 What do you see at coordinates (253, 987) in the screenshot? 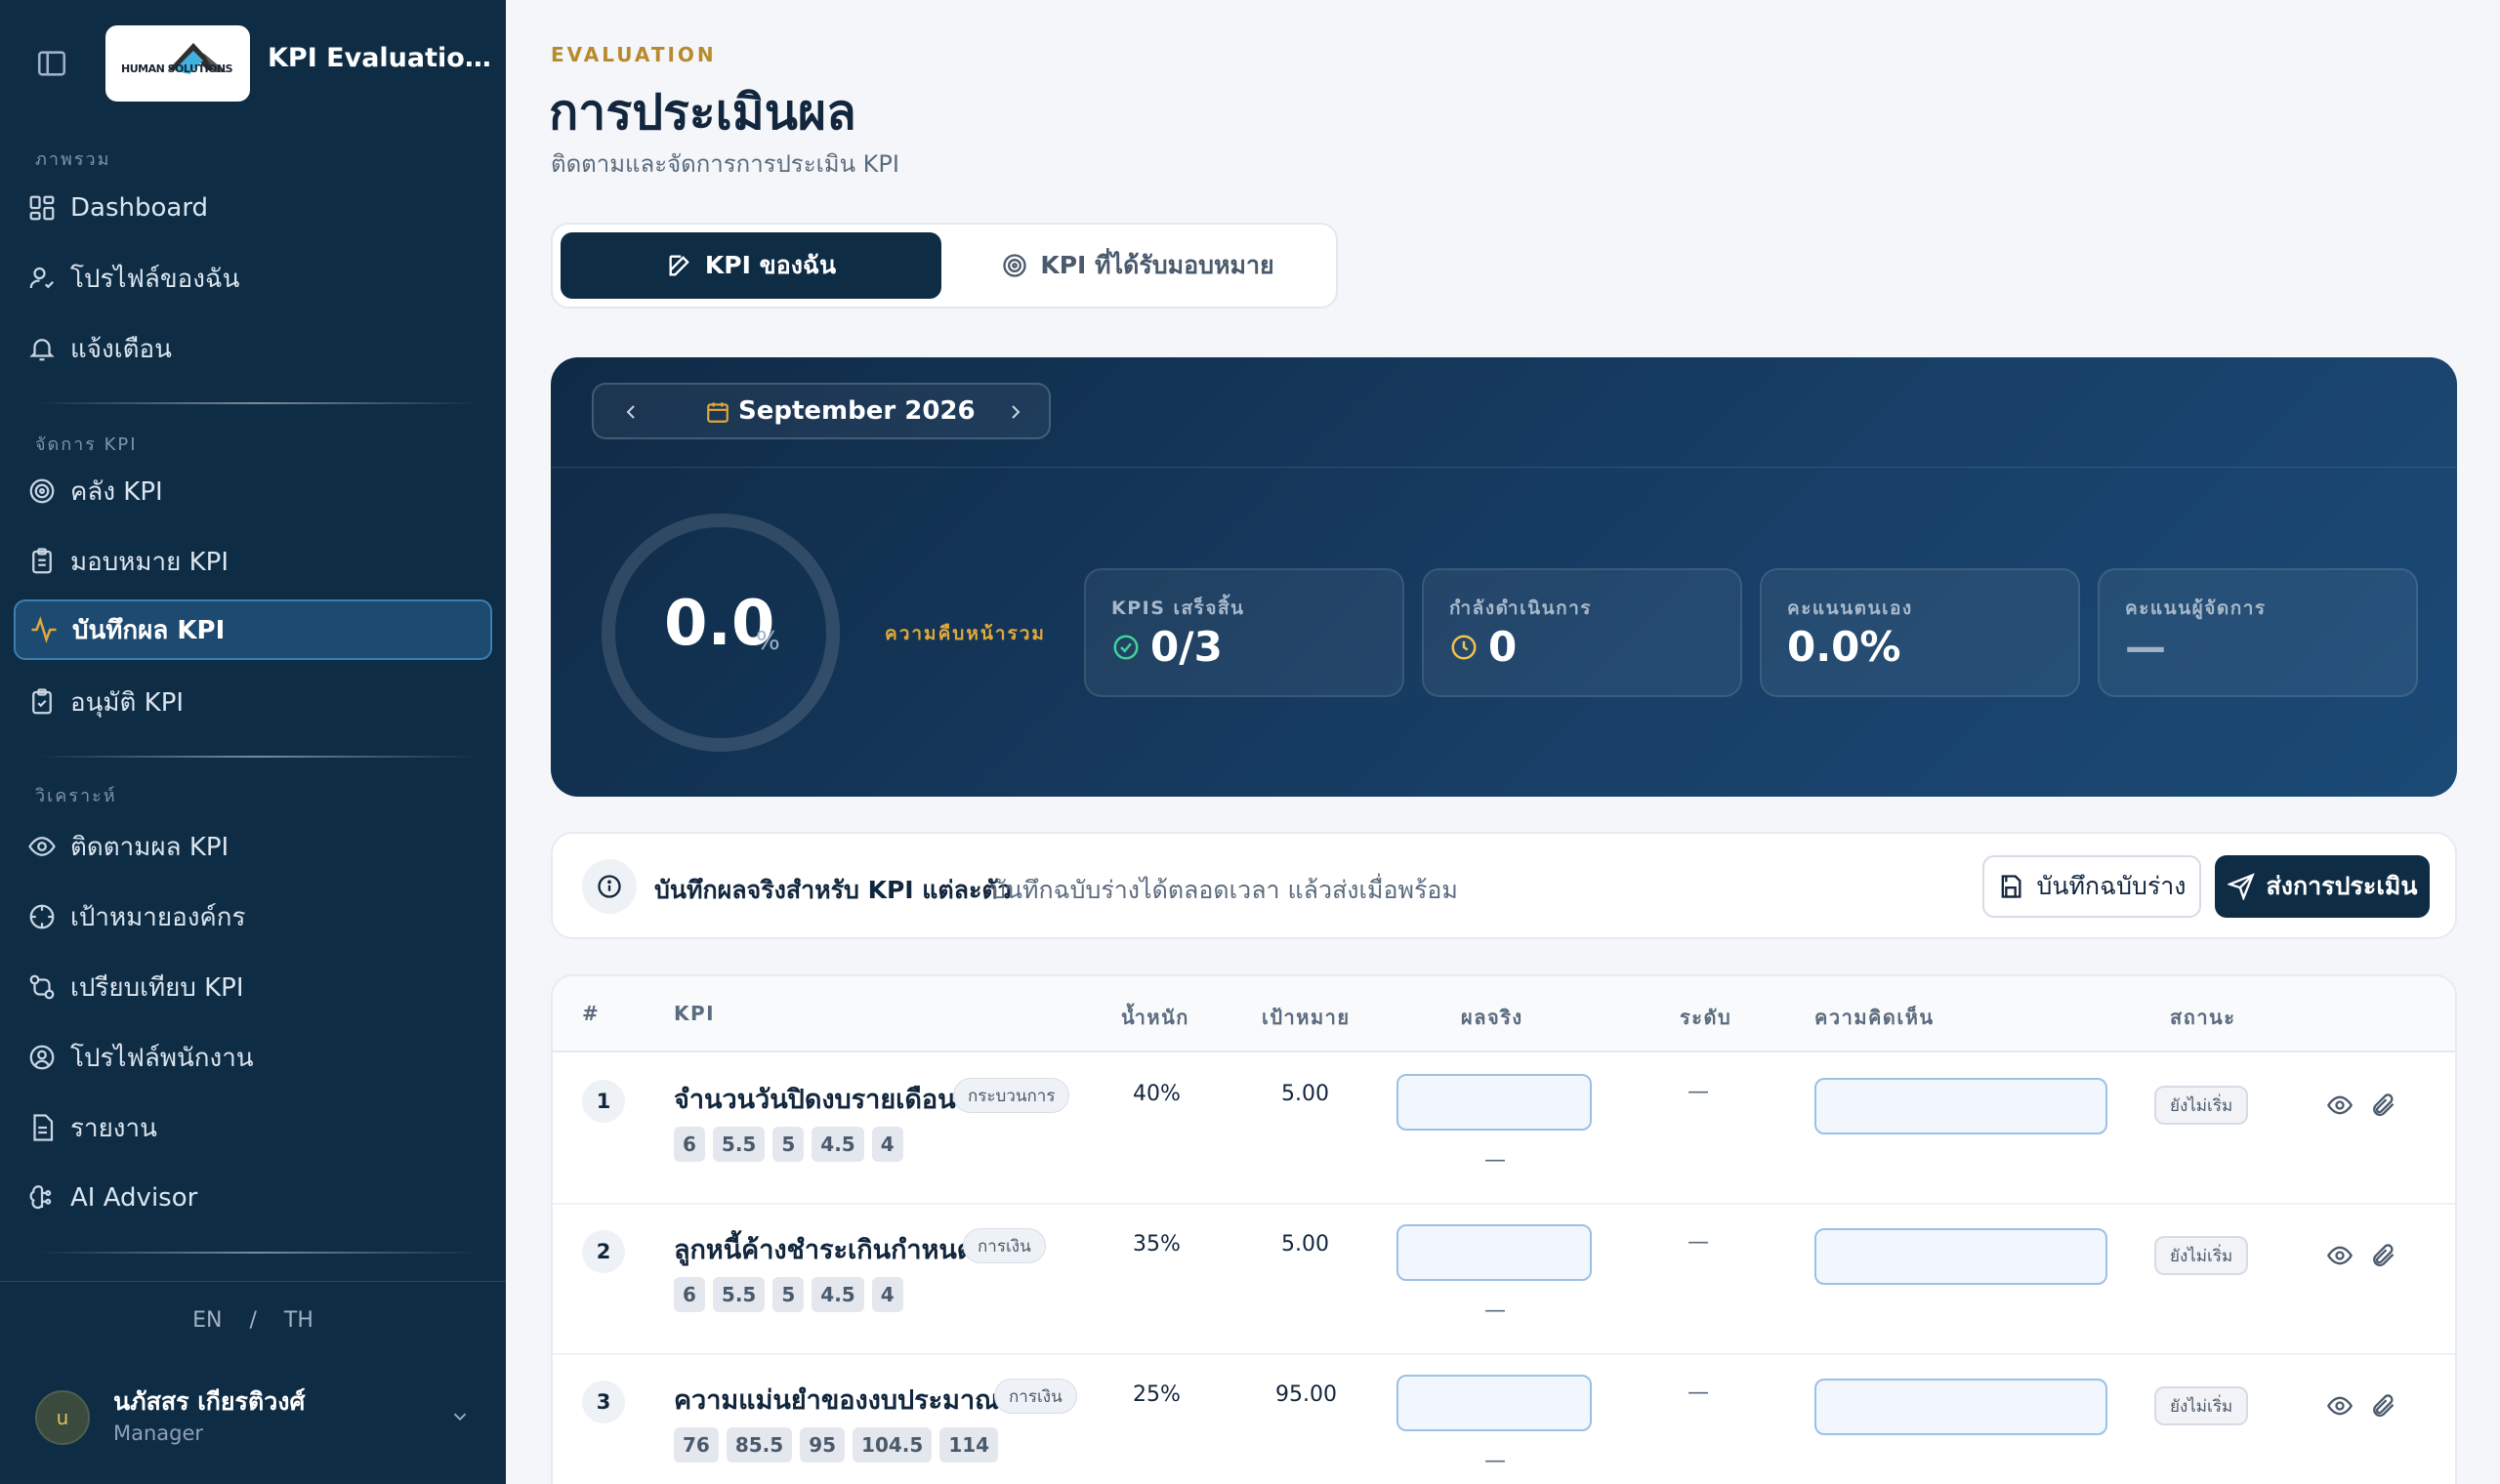
I see `sidebar-item-compare-kpi: เปรียบเทียบ KPI` at bounding box center [253, 987].